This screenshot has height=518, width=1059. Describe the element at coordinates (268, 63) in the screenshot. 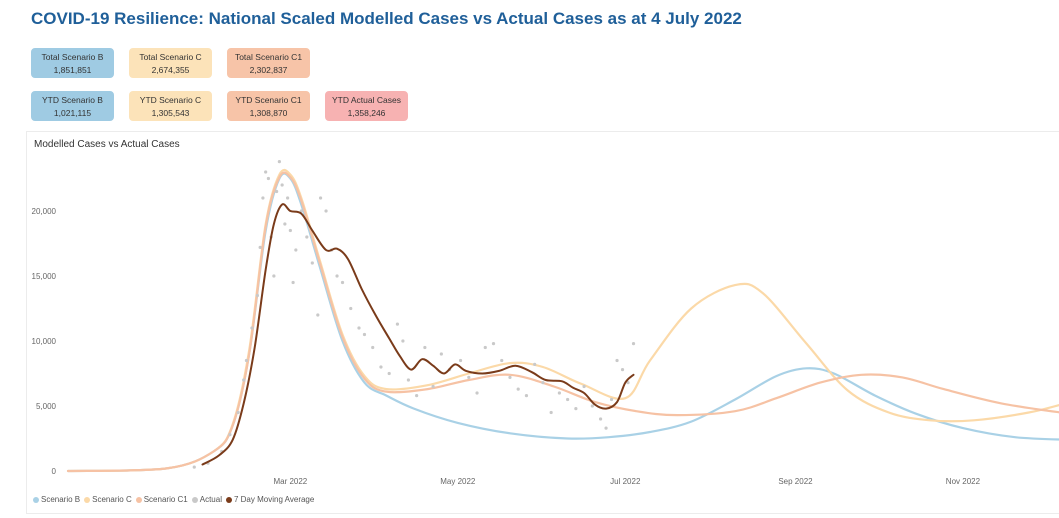

I see `card-total-scenario-c1: Total Scenario C1 2,302,837` at that location.